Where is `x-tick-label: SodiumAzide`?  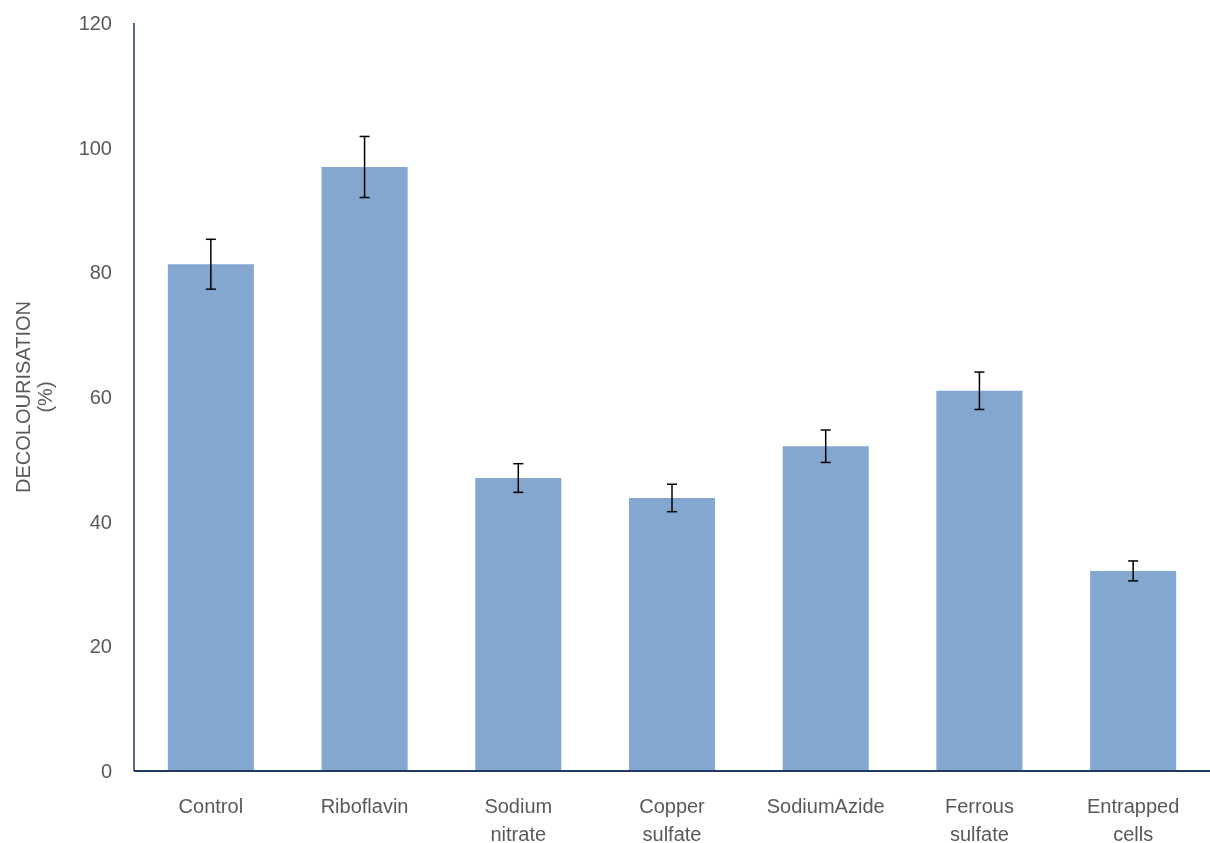 x-tick-label: SodiumAzide is located at coordinates (825, 806).